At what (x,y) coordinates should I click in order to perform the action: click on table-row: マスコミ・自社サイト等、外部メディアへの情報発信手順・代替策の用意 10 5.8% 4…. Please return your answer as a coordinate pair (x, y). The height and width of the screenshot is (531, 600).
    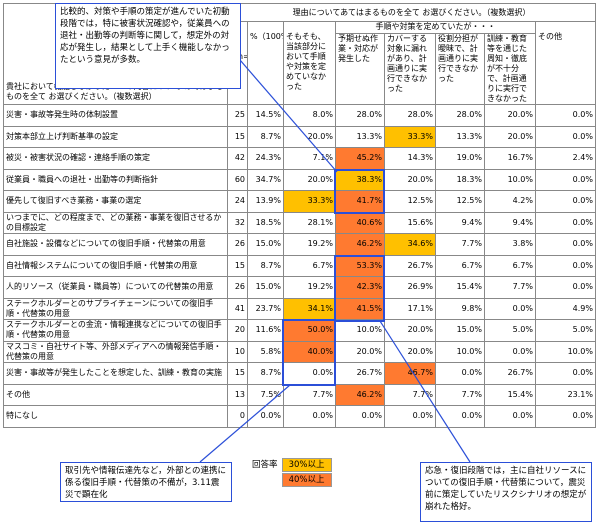
    Looking at the image, I should click on (299, 351).